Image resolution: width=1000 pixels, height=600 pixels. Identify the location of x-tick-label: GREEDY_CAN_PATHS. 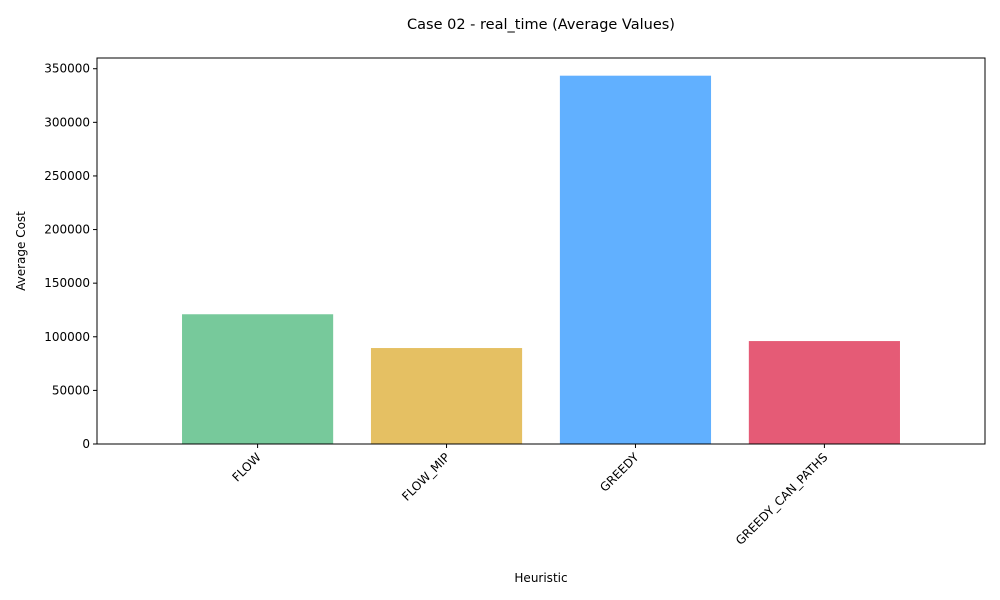
(782, 499).